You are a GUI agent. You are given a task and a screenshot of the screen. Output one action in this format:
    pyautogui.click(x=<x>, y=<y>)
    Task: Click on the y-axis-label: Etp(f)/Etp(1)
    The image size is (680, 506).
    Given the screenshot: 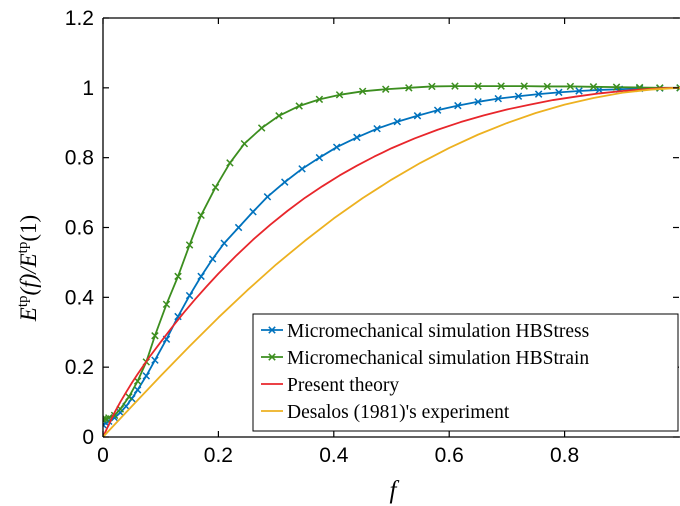 What is the action you would take?
    pyautogui.click(x=28, y=268)
    